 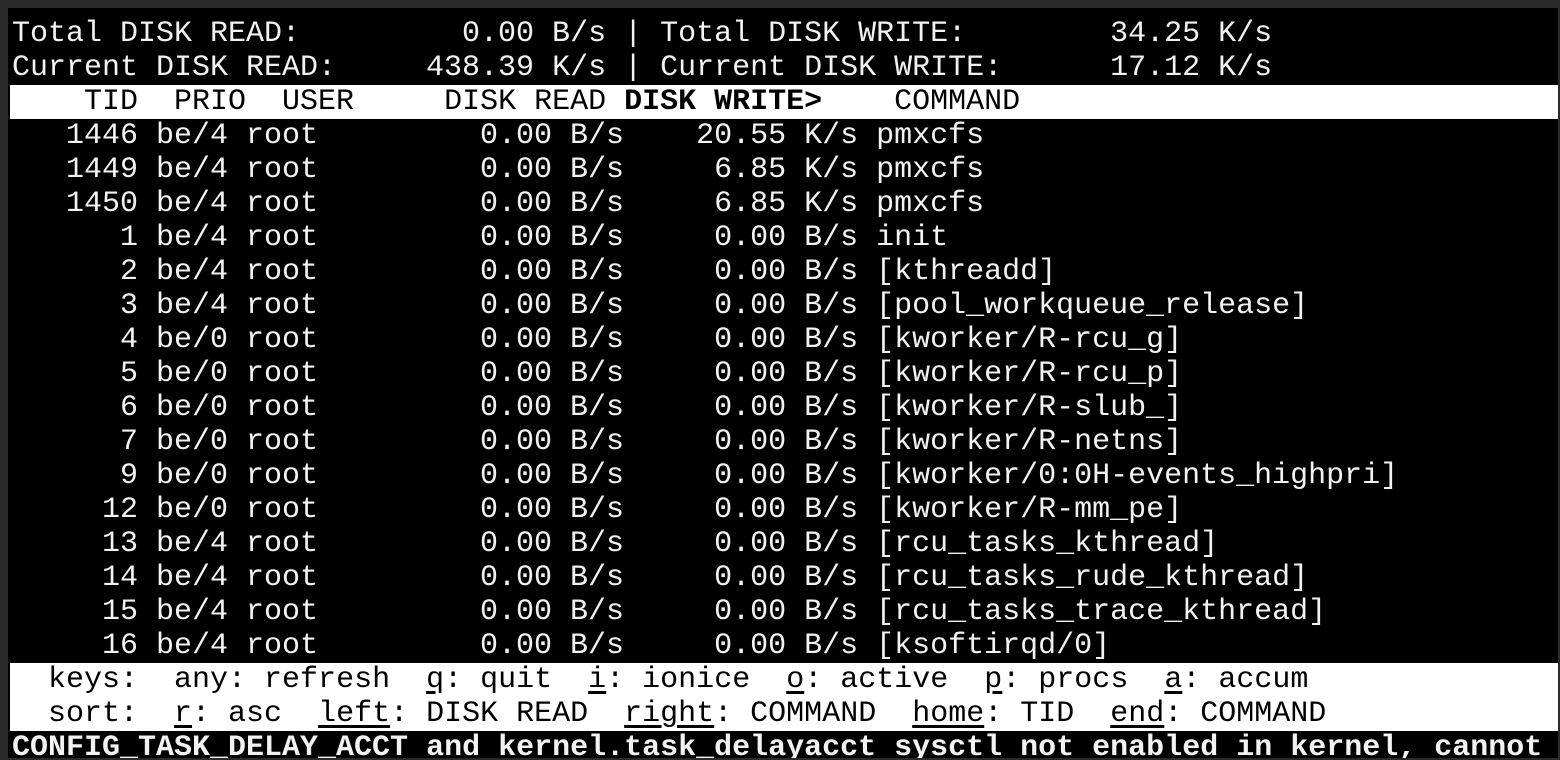 What do you see at coordinates (93, 714) in the screenshot?
I see `sort-label: sort:` at bounding box center [93, 714].